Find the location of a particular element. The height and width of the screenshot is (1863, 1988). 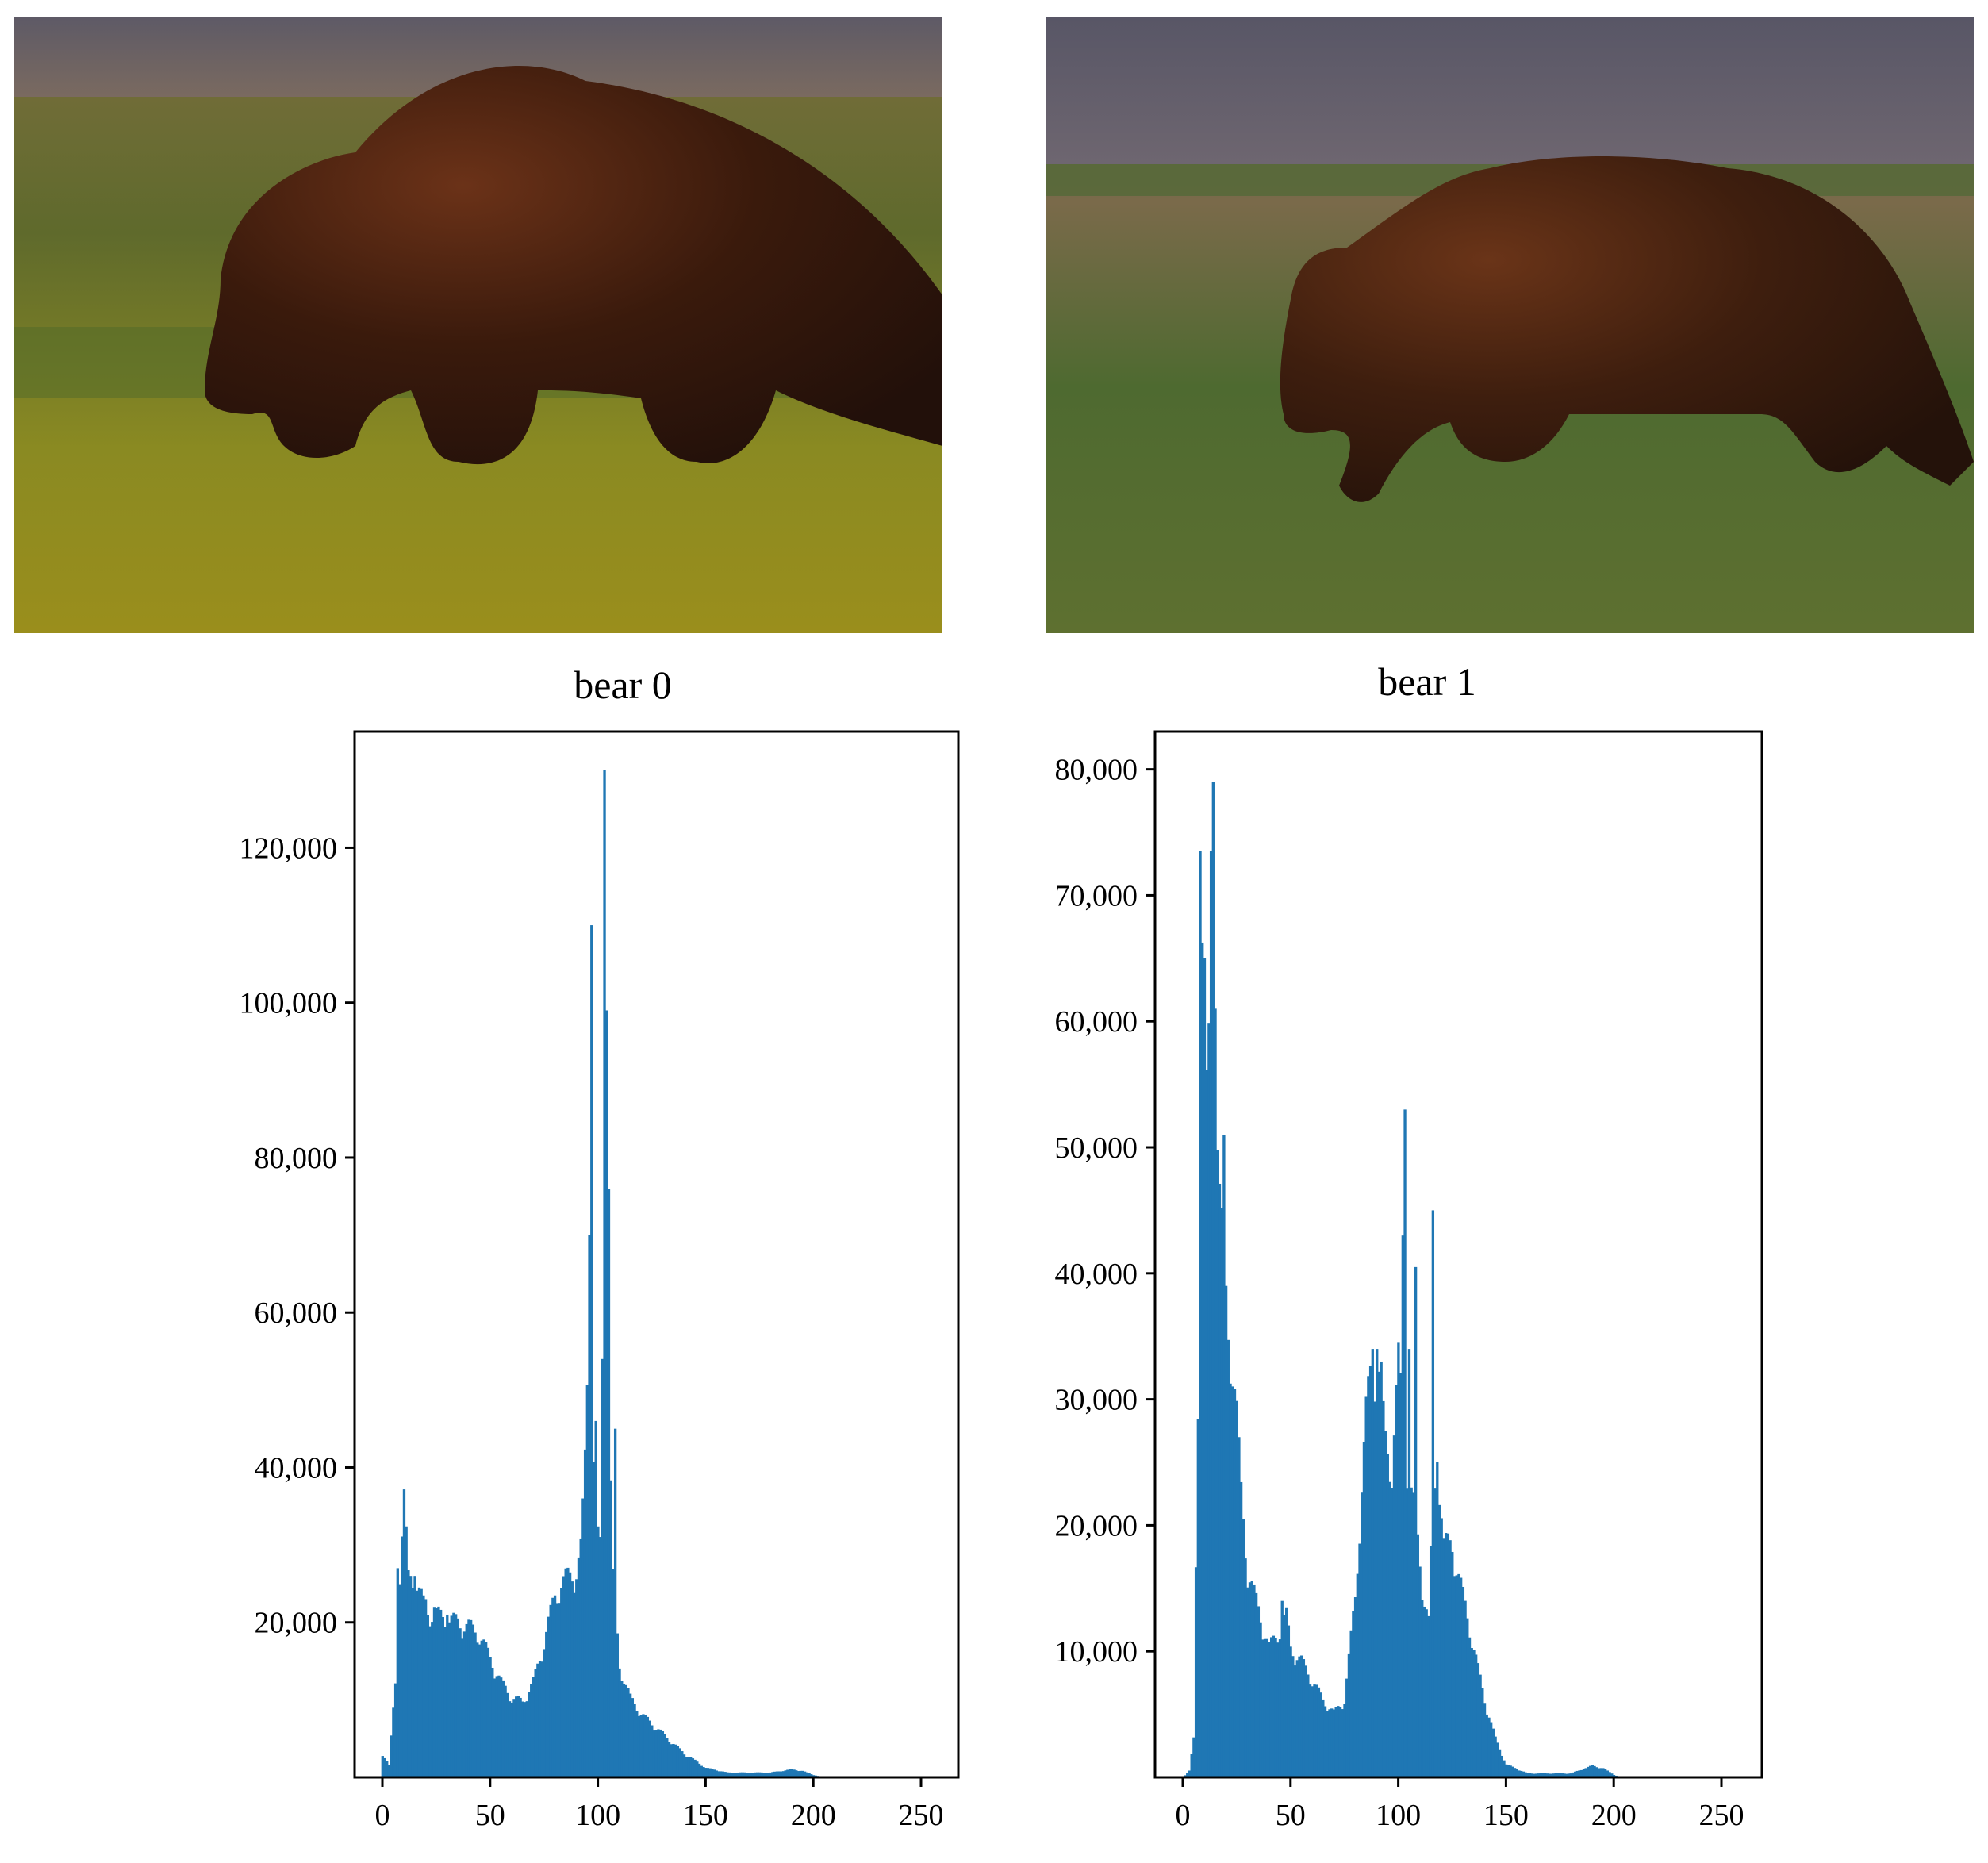

x-tick-label: 0 is located at coordinates (383, 1816).